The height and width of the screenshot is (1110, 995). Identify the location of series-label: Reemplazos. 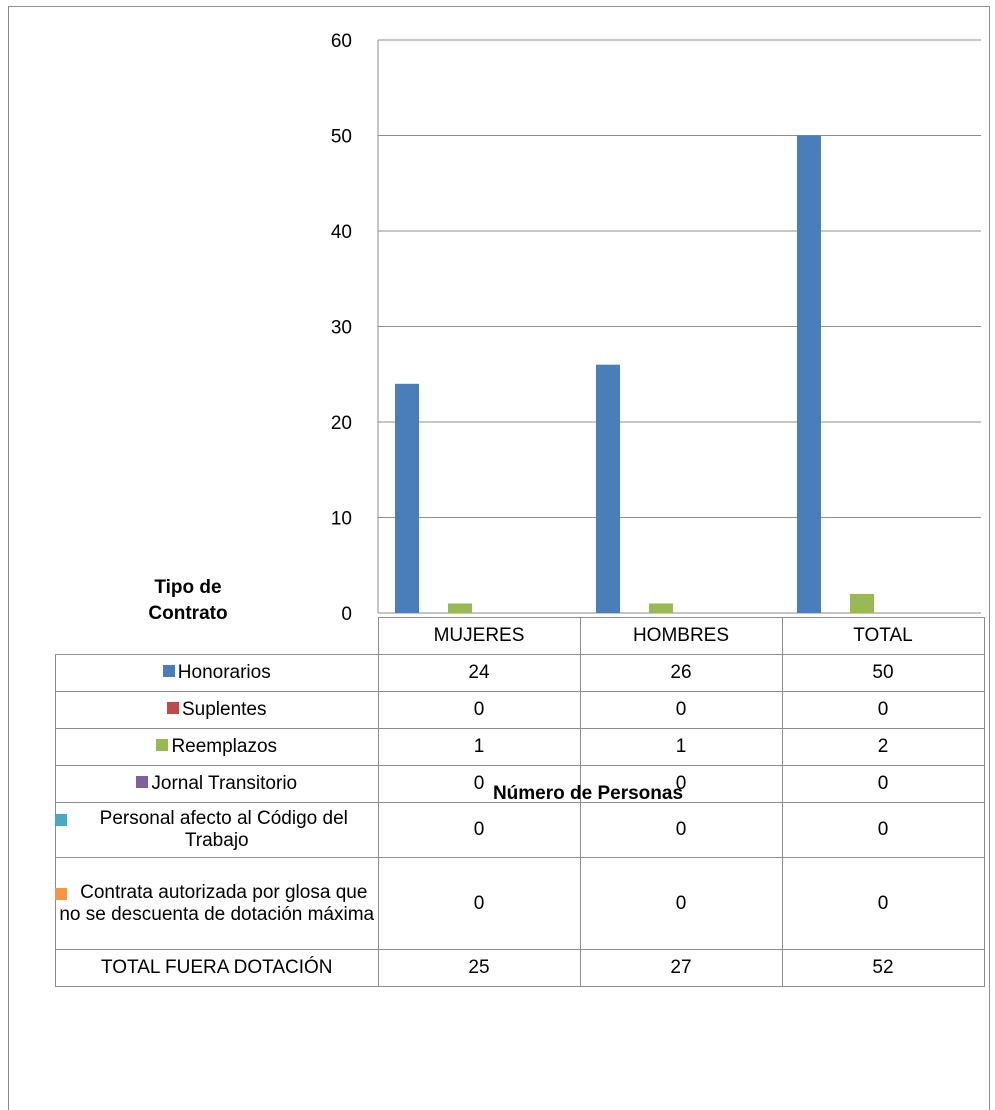
(217, 747).